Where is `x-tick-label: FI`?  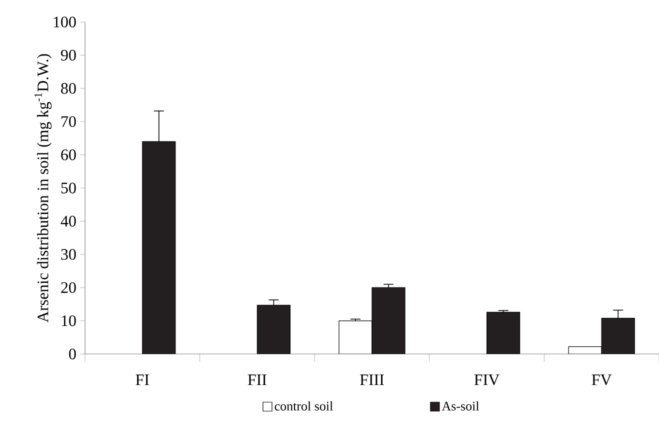
x-tick-label: FI is located at coordinates (142, 380).